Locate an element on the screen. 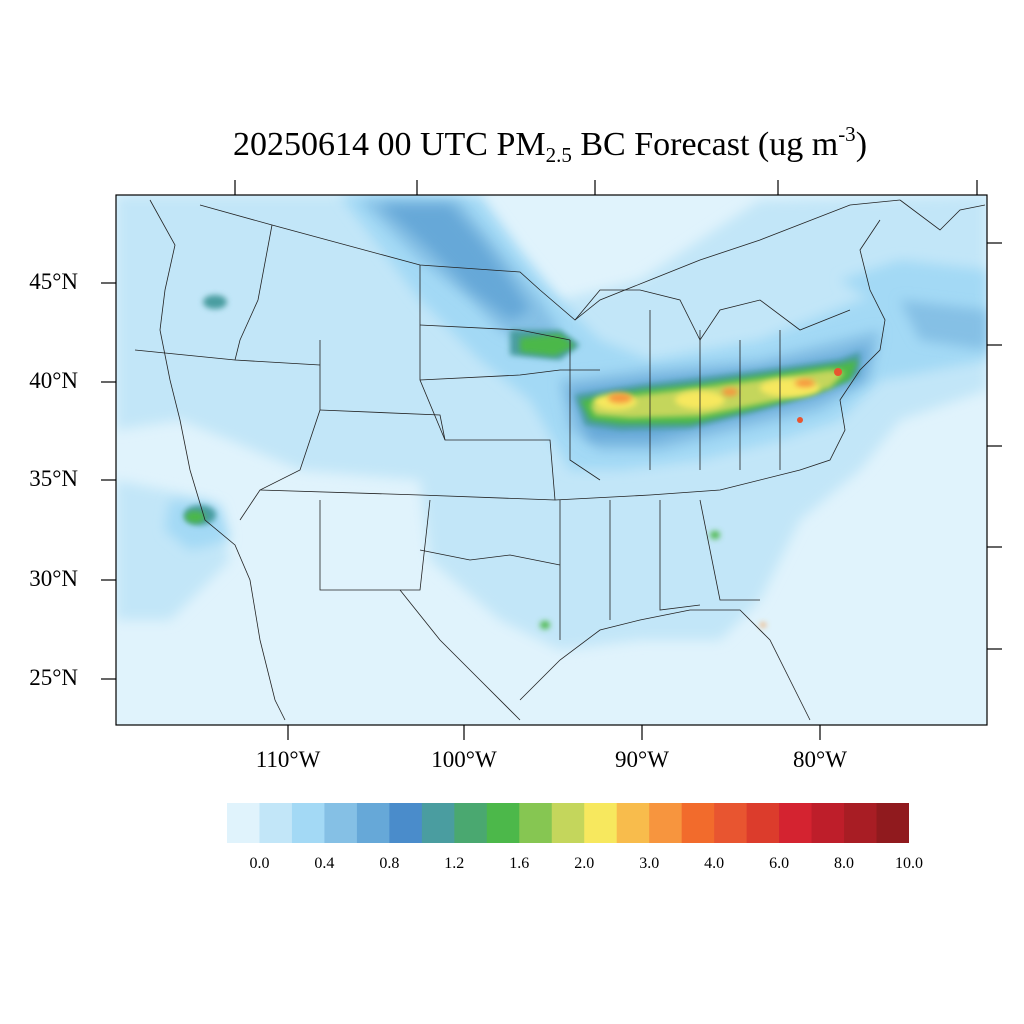 This screenshot has height=1024, width=1024. lon-label-80w: 80°W is located at coordinates (820, 759).